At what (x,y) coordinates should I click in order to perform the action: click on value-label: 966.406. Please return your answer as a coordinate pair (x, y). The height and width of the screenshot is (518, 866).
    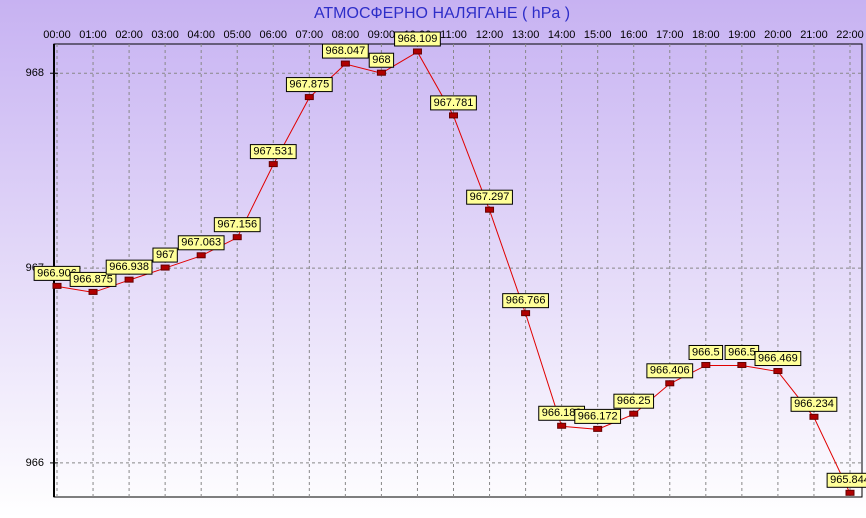
    Looking at the image, I should click on (670, 371).